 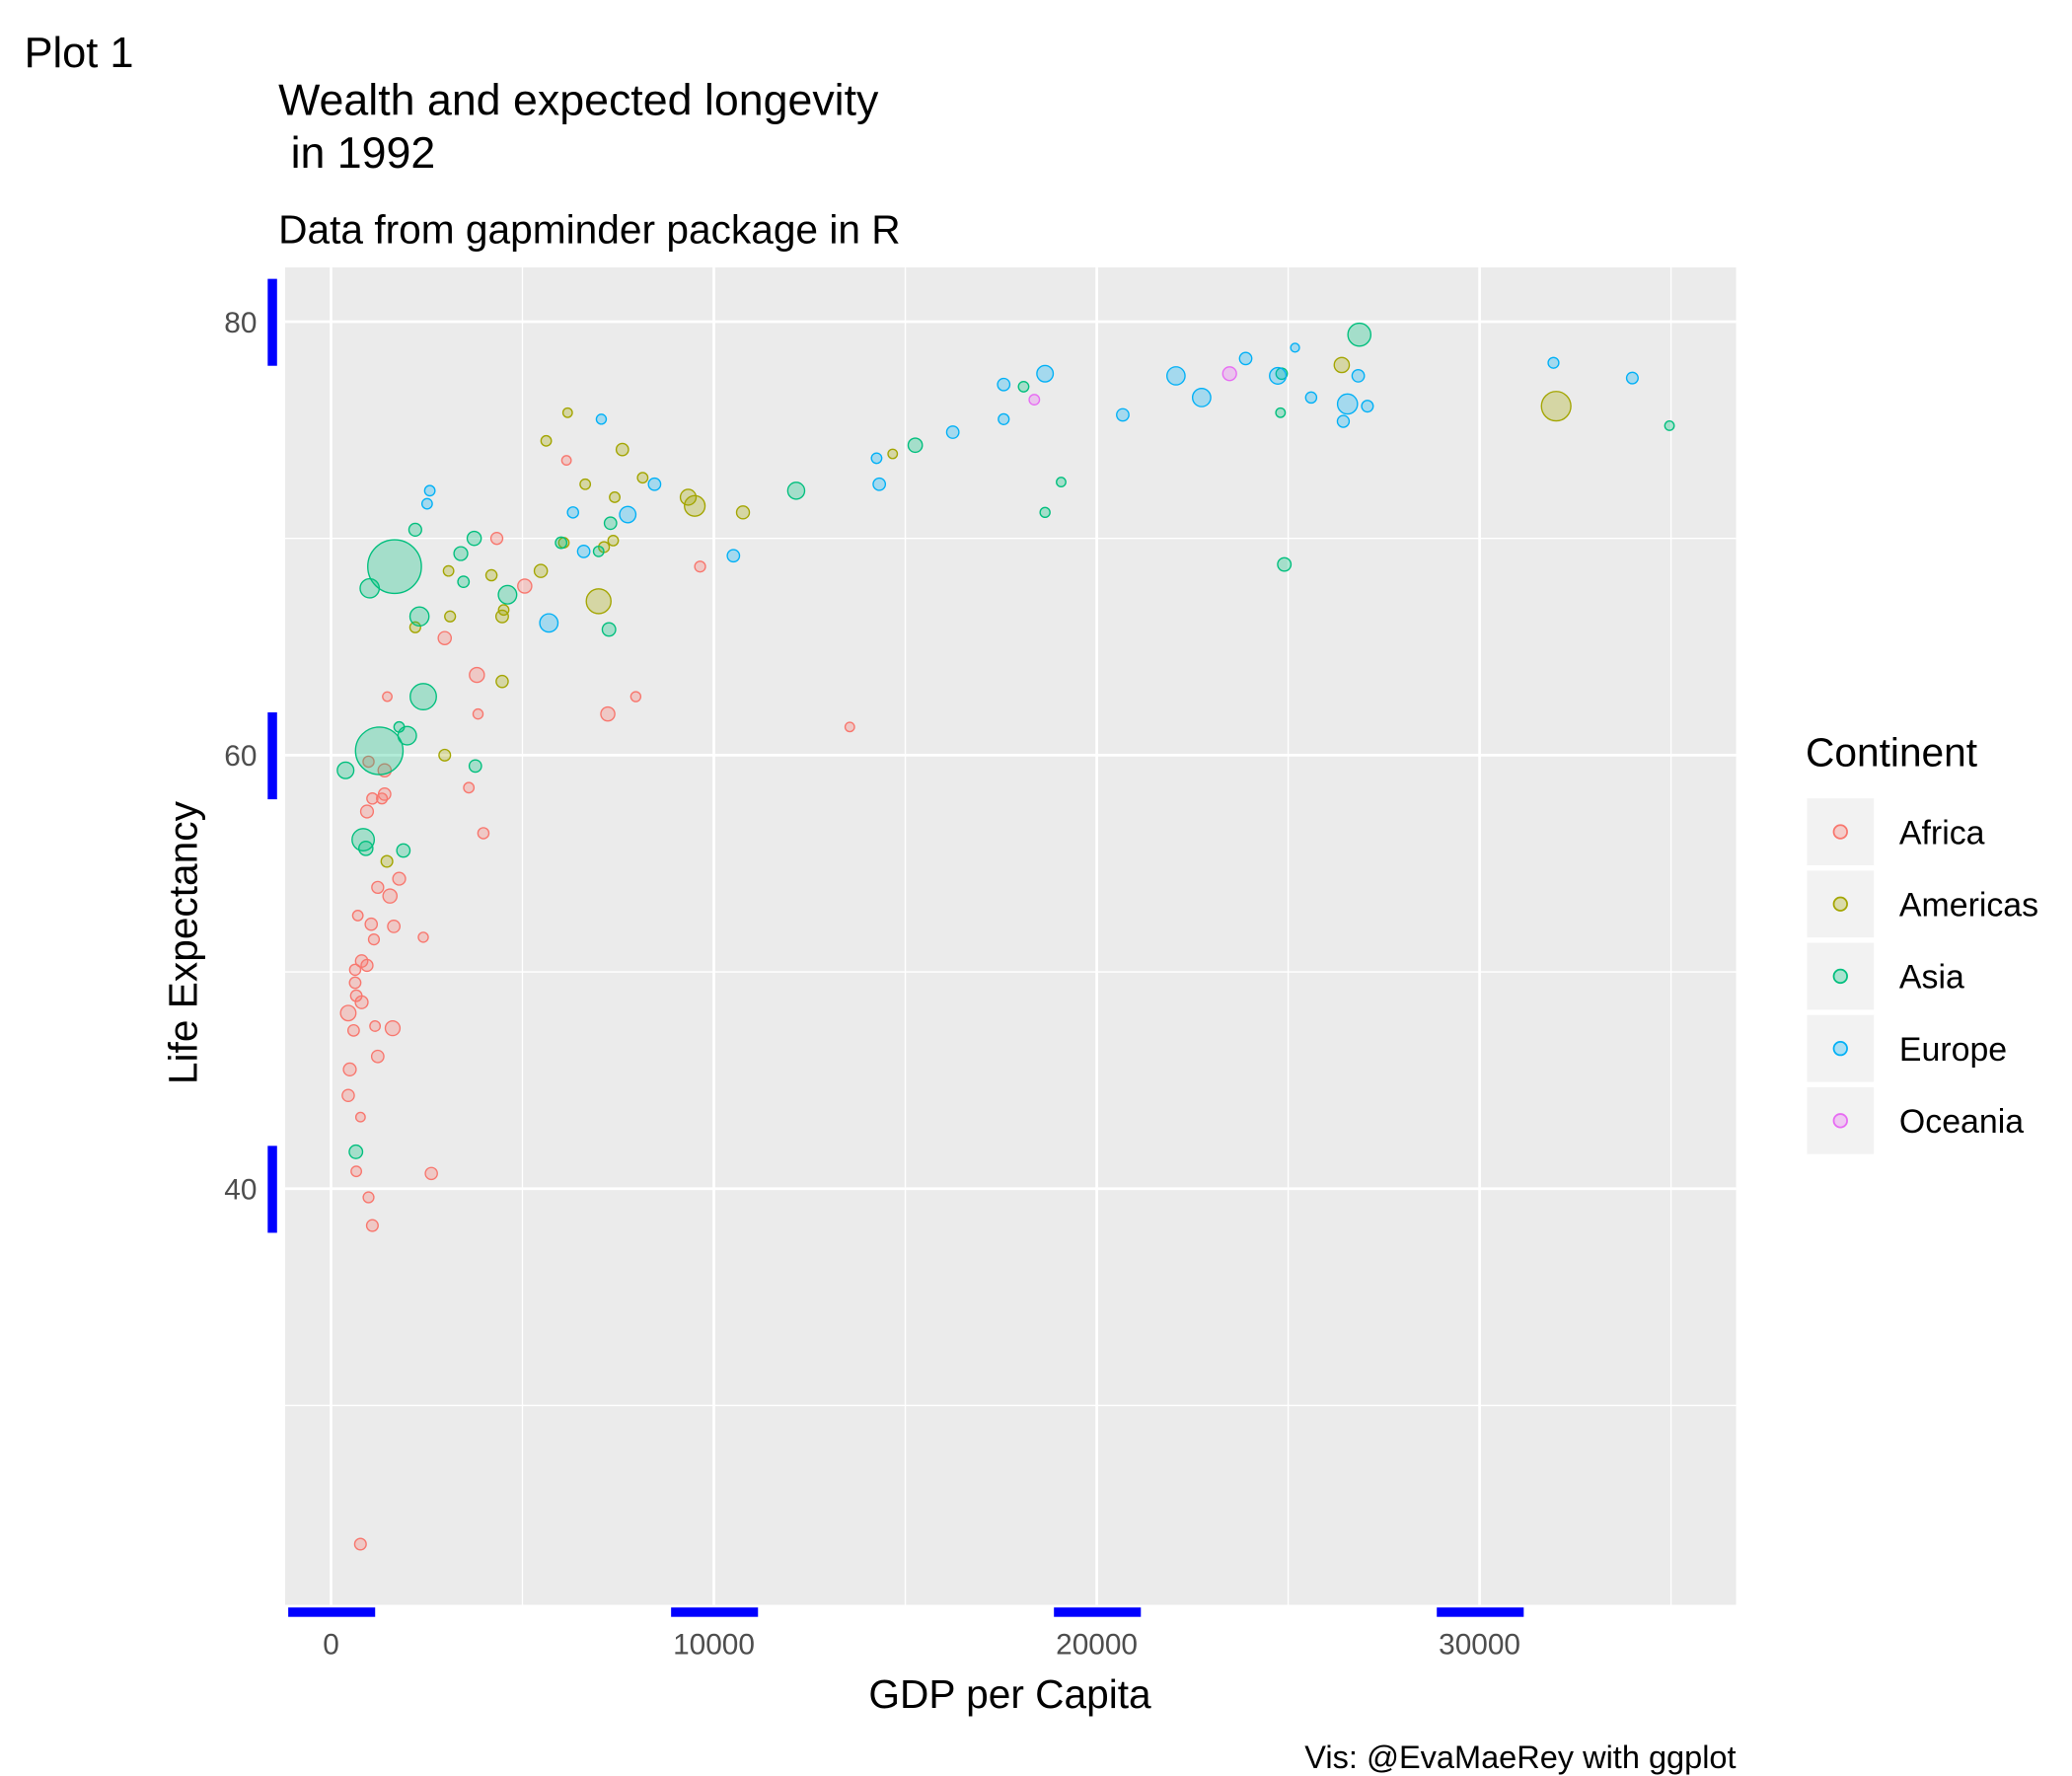 What do you see at coordinates (1480, 1646) in the screenshot?
I see `x-tick-label: 30000` at bounding box center [1480, 1646].